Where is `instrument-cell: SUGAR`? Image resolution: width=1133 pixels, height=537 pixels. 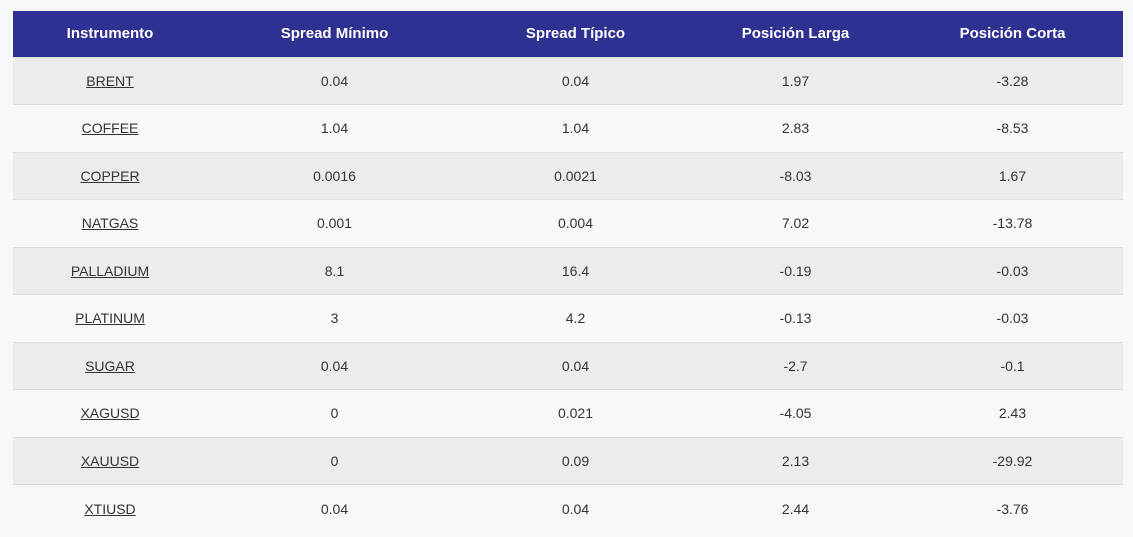
instrument-cell: SUGAR is located at coordinates (110, 366).